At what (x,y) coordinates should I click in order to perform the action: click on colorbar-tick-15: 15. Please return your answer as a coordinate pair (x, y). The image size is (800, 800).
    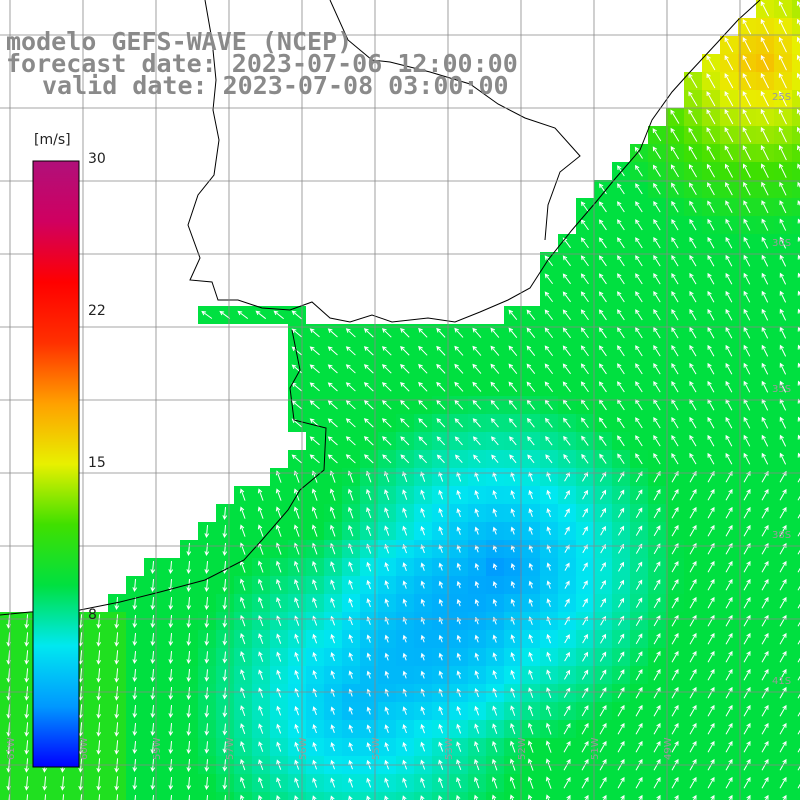
    Looking at the image, I should click on (97, 463).